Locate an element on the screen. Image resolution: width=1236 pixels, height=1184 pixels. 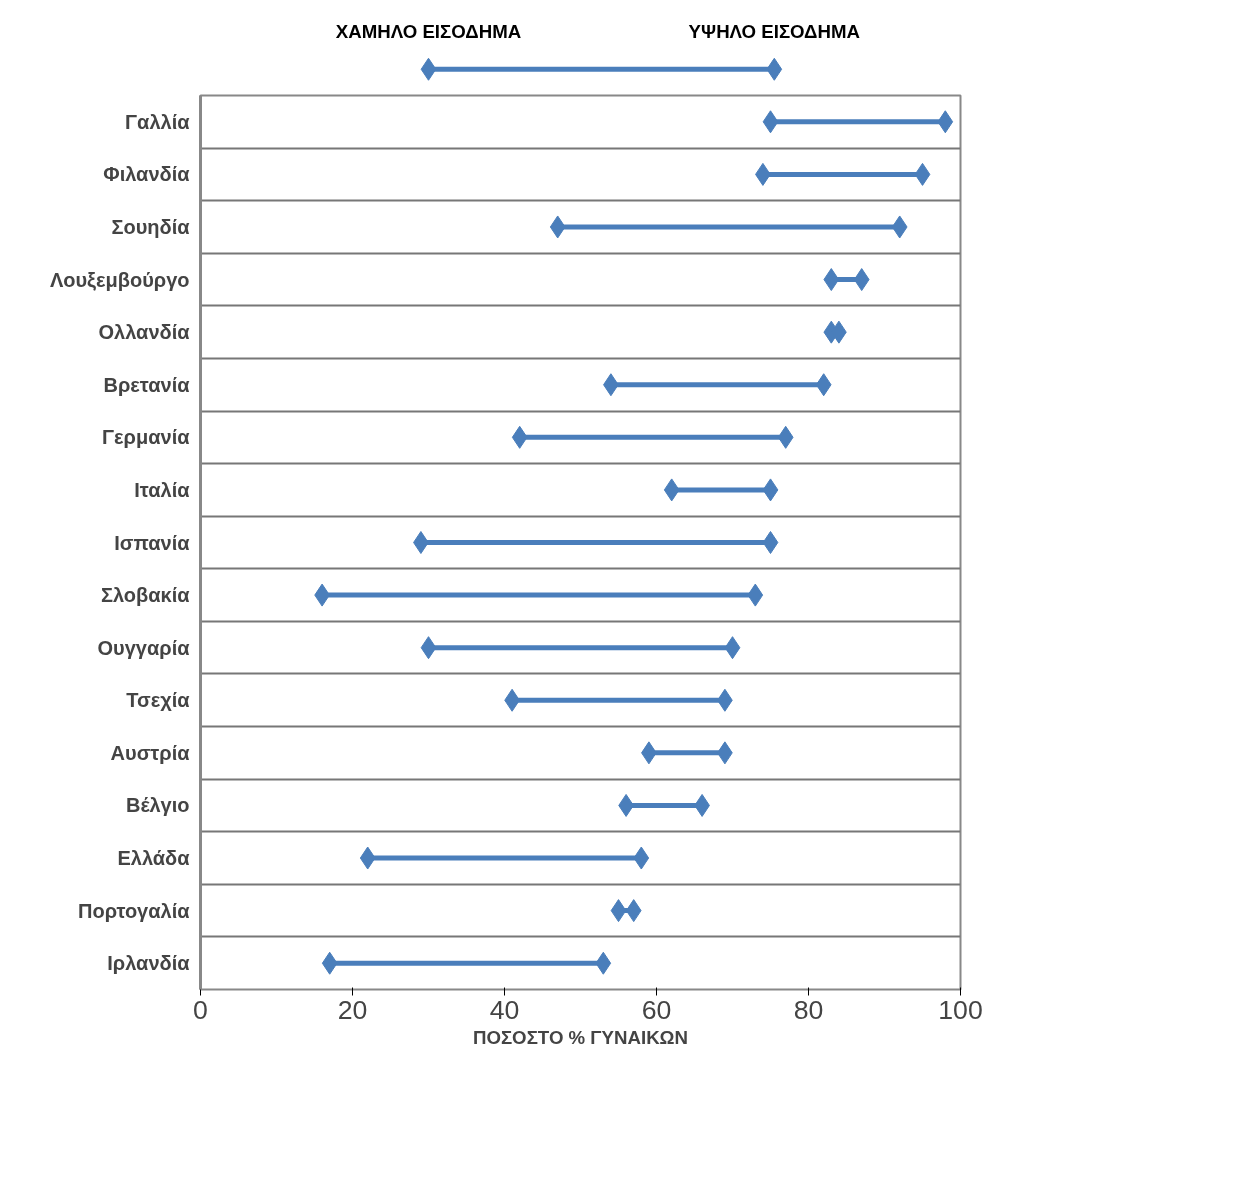
y-tick-label: Σουηδία is located at coordinates (151, 226).